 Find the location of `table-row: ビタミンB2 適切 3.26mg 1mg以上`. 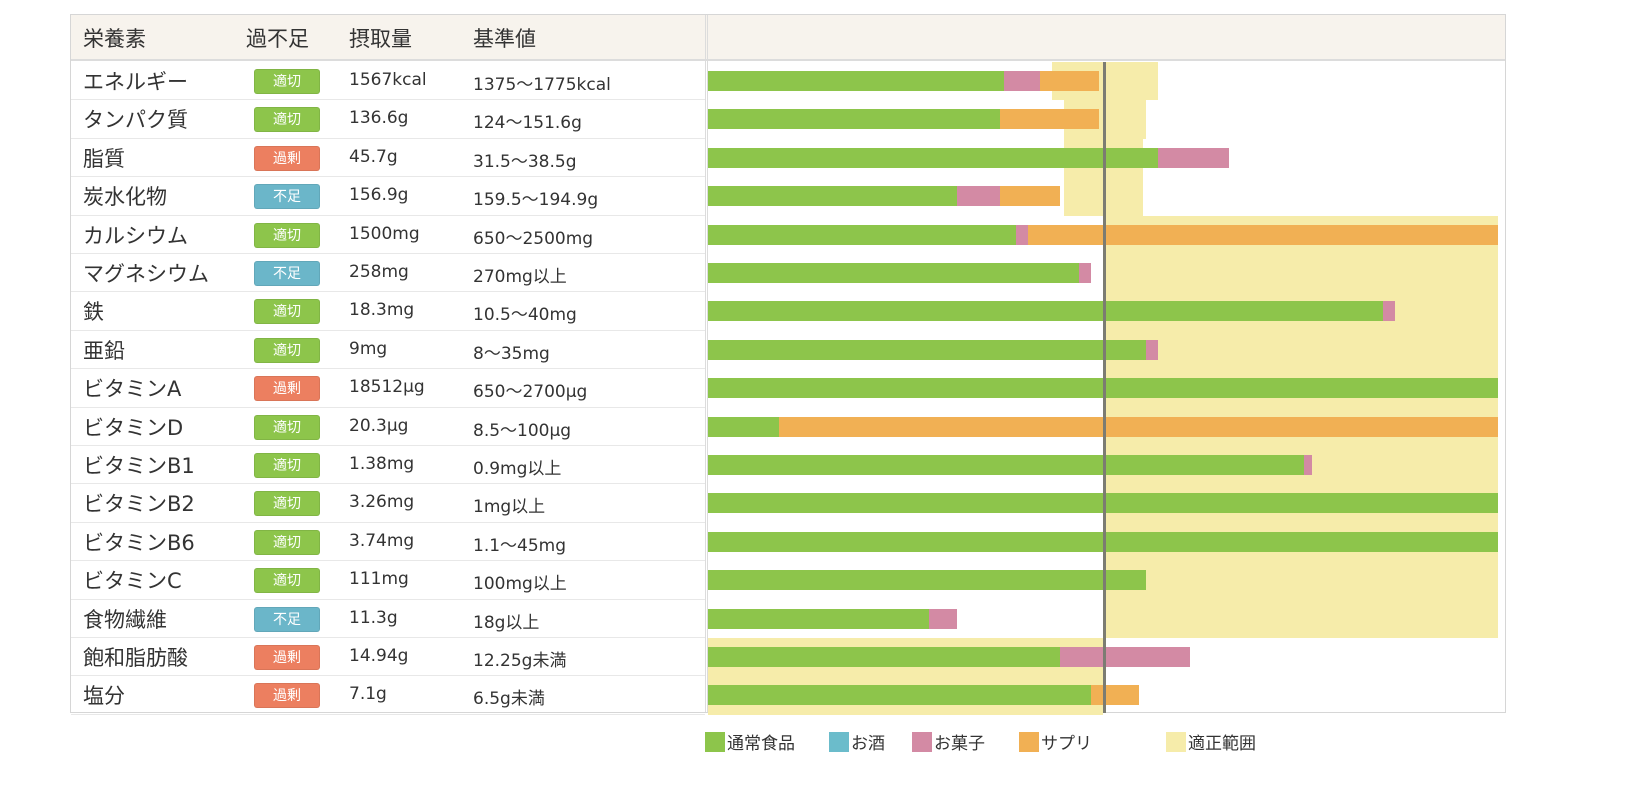

table-row: ビタミンB2 適切 3.26mg 1mg以上 is located at coordinates (388, 503).